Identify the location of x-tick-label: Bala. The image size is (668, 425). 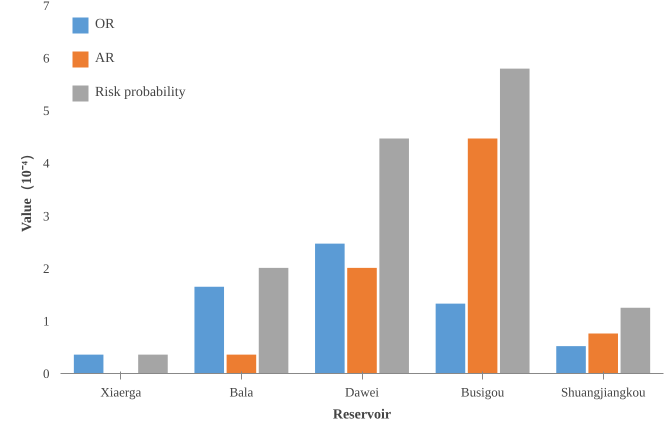
(241, 392).